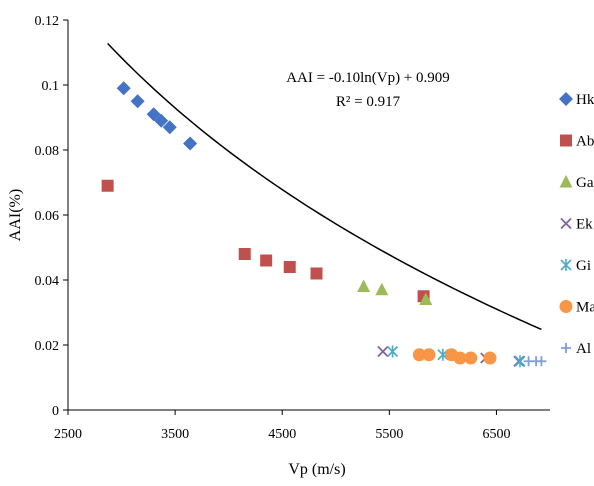 The width and height of the screenshot is (594, 486). I want to click on legend-label-al: Al, so click(583, 349).